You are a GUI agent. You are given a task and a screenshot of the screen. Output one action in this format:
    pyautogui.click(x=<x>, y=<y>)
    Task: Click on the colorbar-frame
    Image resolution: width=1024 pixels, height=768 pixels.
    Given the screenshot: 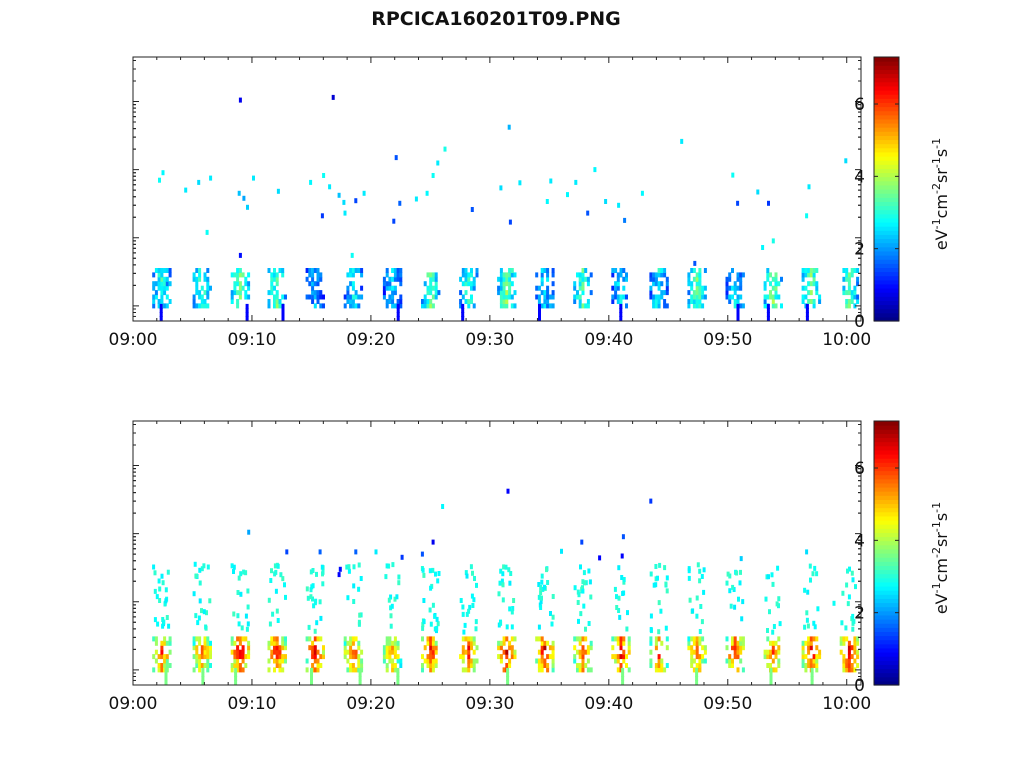 What is the action you would take?
    pyautogui.click(x=886, y=189)
    